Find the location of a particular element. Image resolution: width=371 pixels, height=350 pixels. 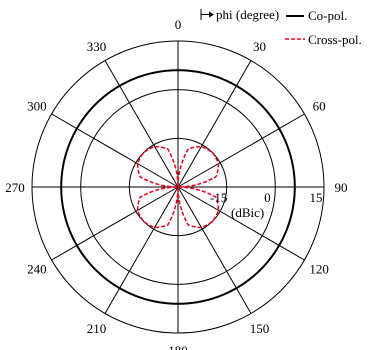

radial-tick-label-1: 0 is located at coordinates (267, 197).